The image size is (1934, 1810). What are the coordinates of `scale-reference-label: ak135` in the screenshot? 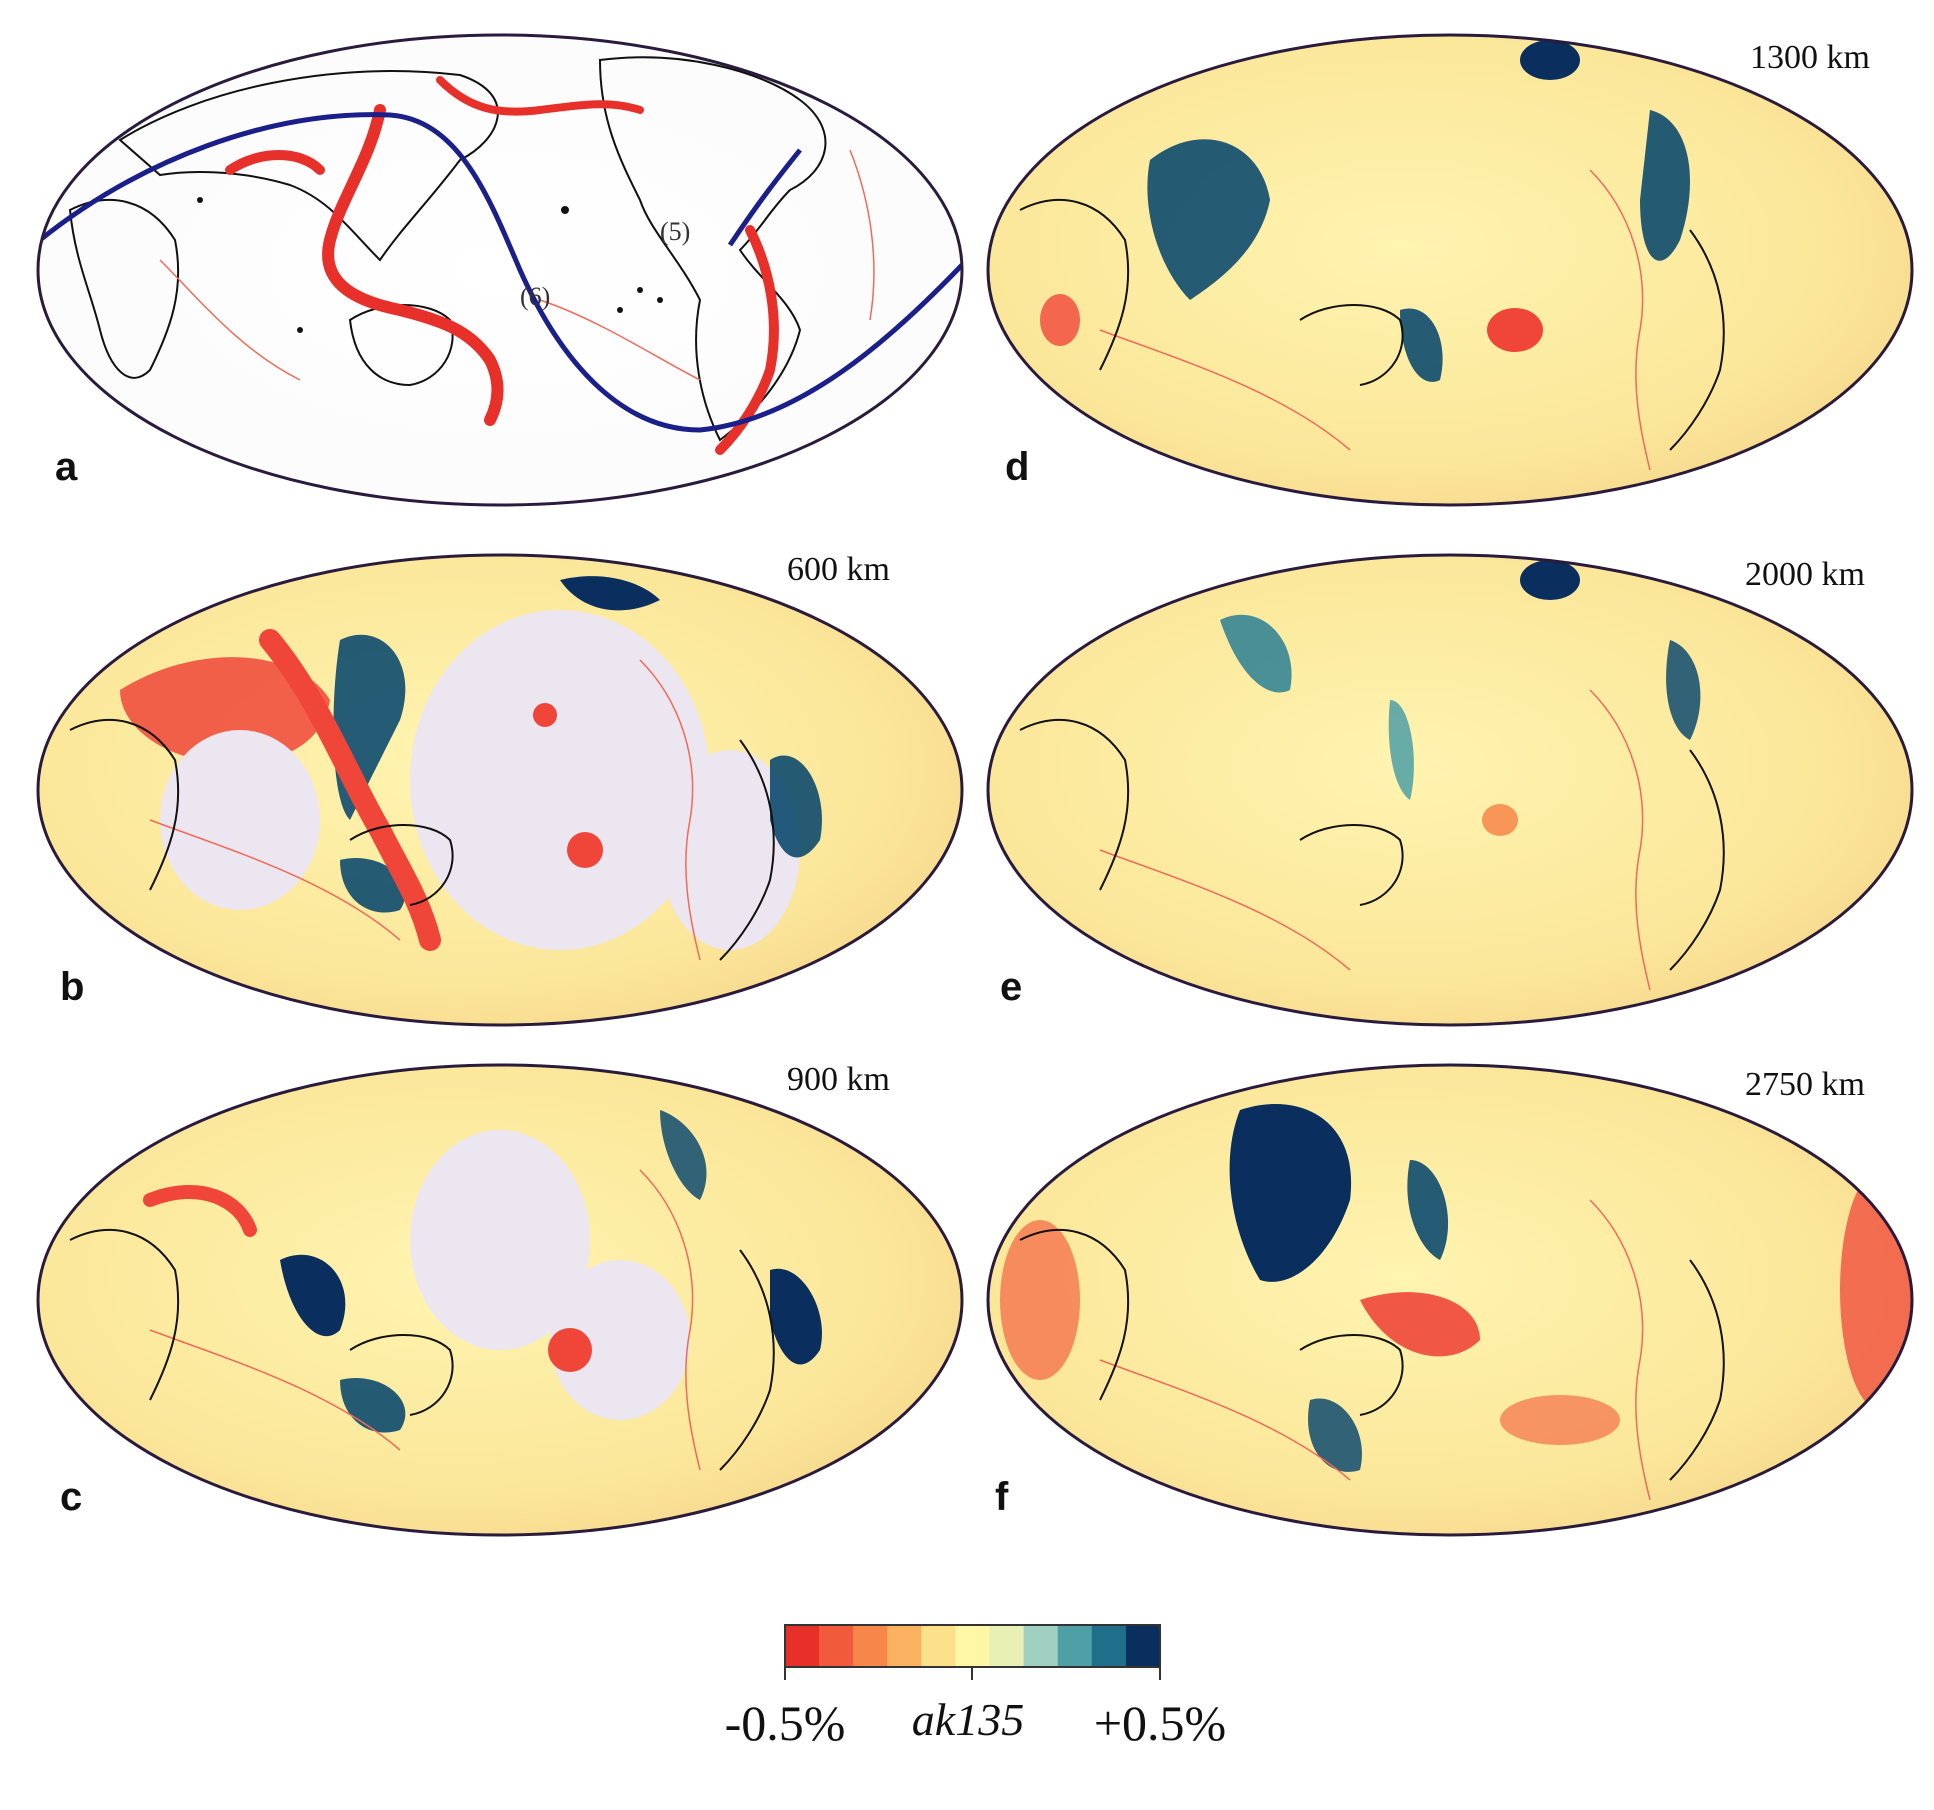 It's located at (968, 1719).